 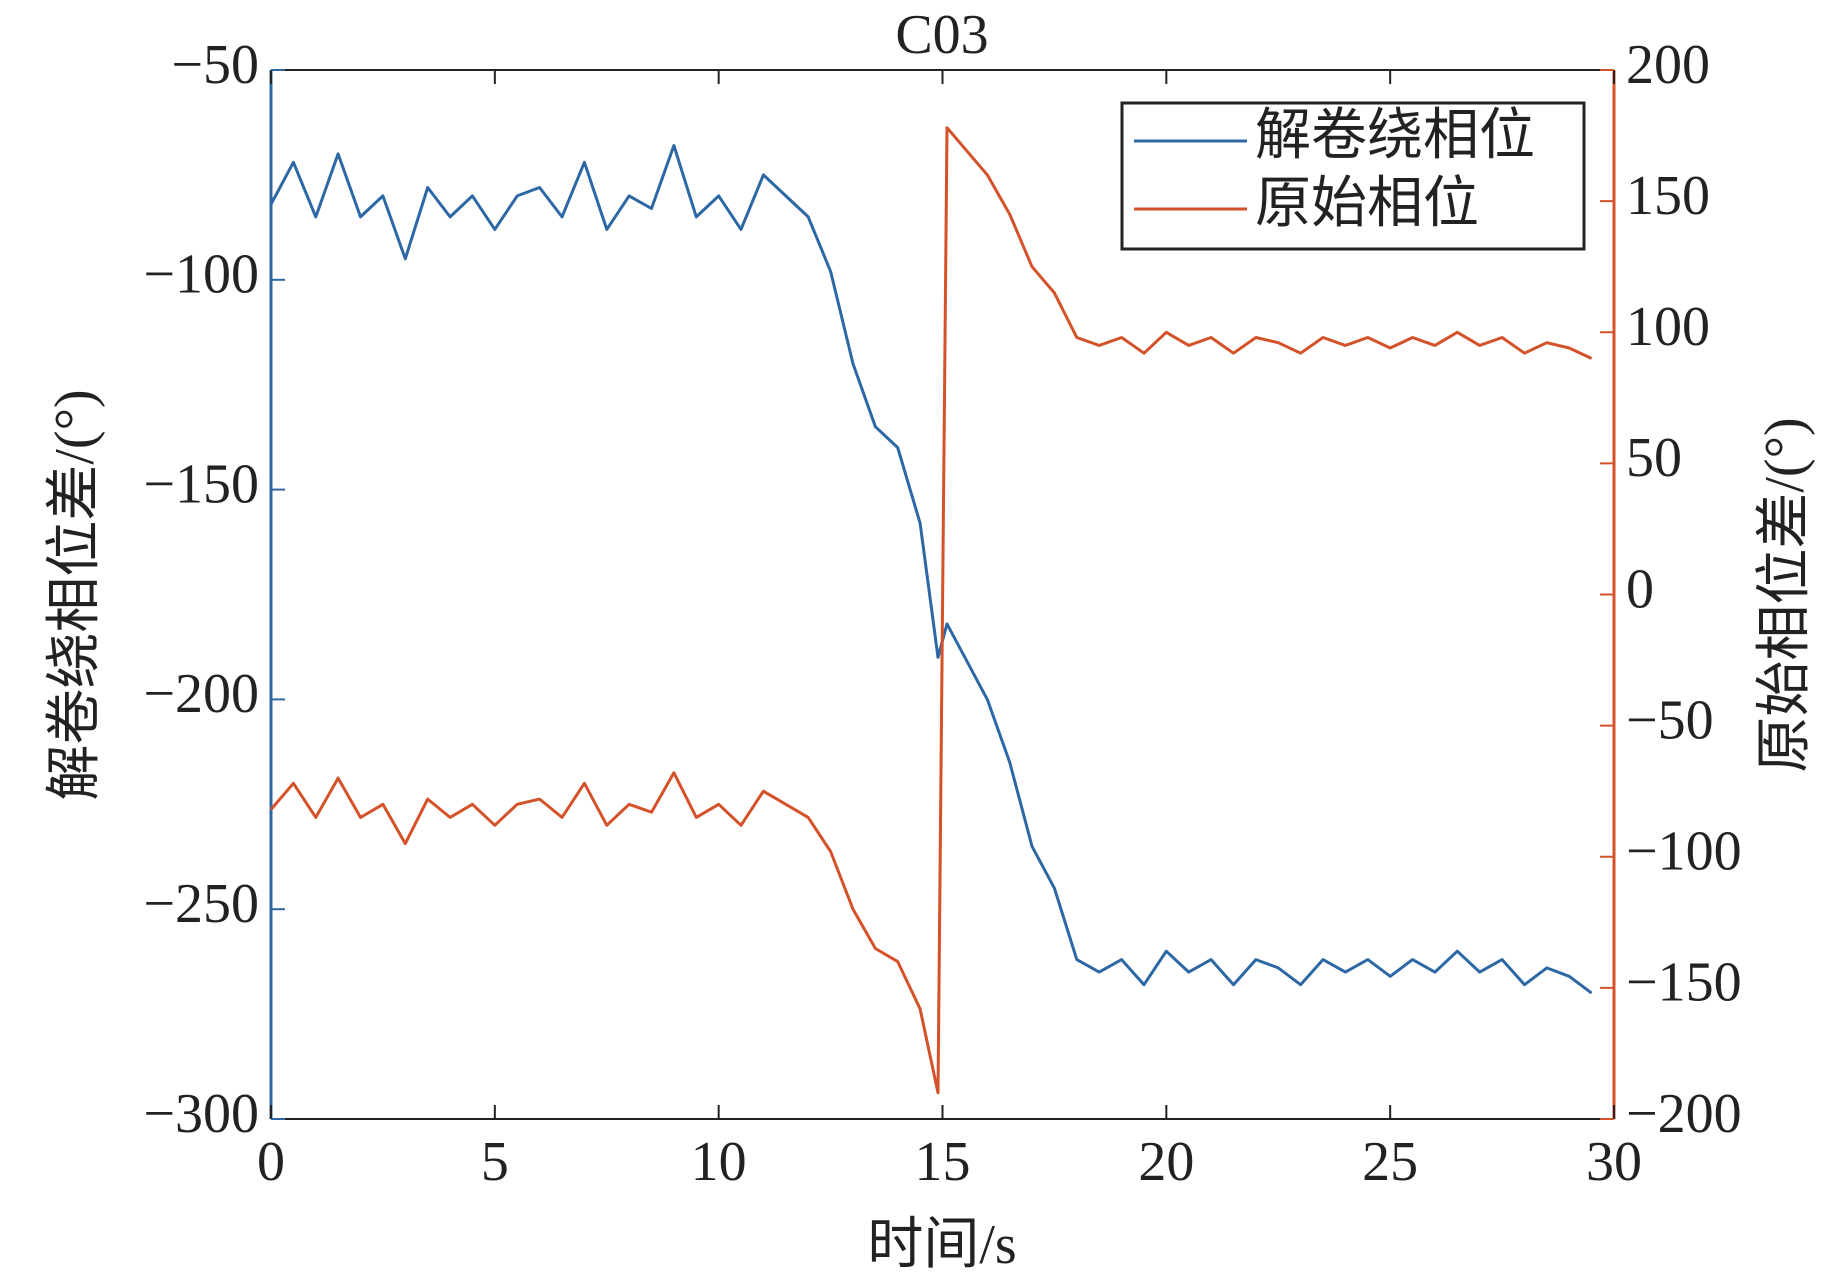 I want to click on legend-box, so click(x=1353, y=176).